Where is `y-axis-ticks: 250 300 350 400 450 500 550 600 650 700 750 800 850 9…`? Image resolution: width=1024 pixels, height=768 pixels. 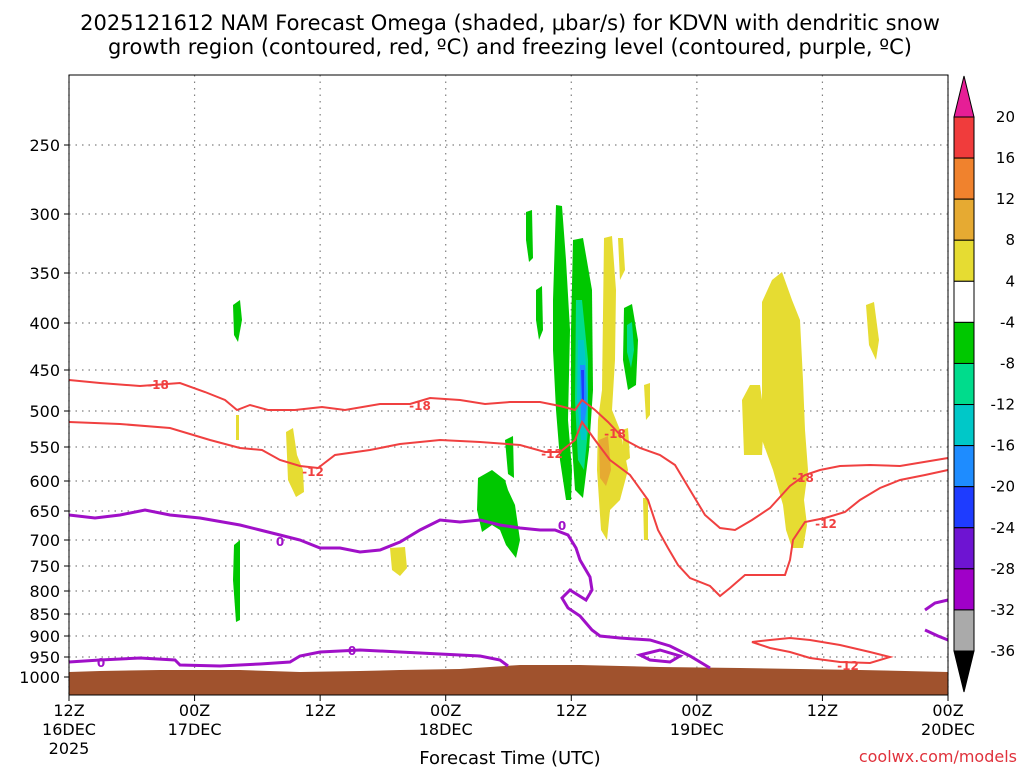
y-axis-ticks: 250 300 350 400 450 500 550 600 650 700 750 800 850 9… is located at coordinates (44, 411).